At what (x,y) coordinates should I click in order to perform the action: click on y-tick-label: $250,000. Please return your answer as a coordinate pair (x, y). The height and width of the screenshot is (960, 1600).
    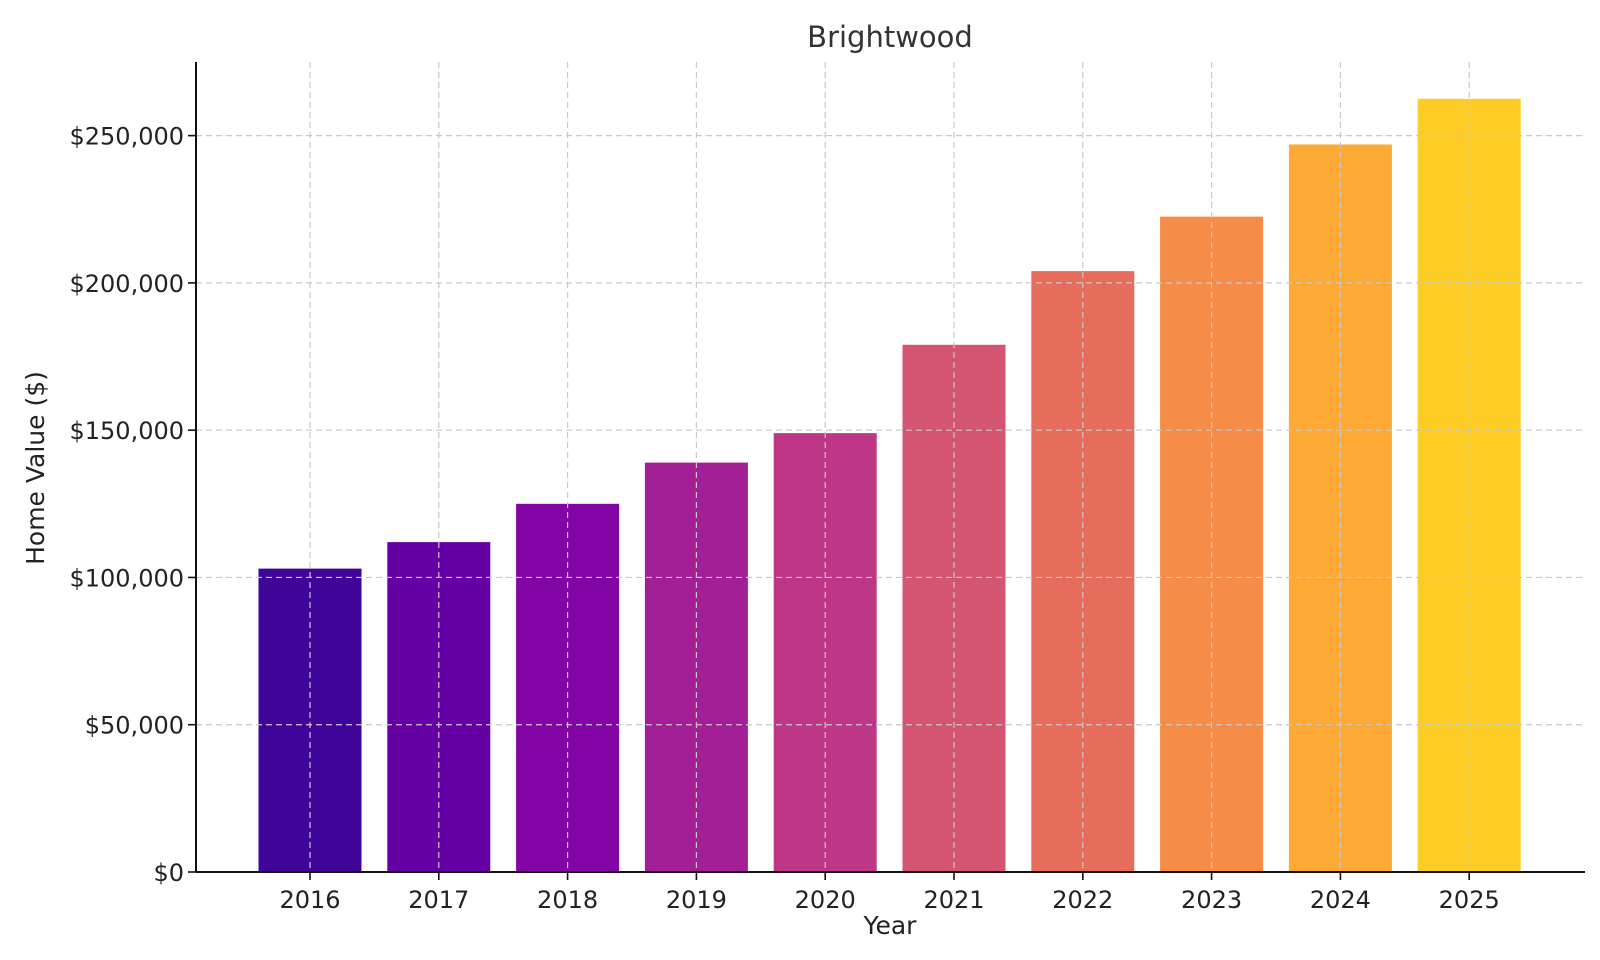
    Looking at the image, I should click on (126, 137).